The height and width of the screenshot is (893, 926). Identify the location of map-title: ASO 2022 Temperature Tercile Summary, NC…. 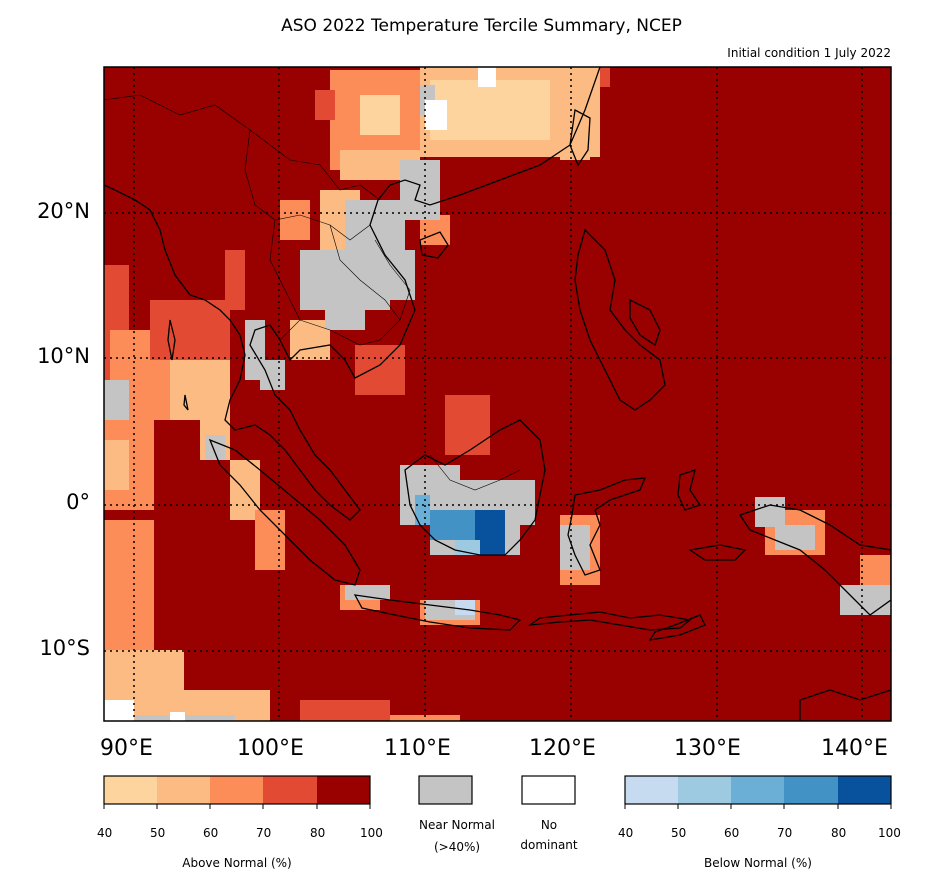
(481, 26).